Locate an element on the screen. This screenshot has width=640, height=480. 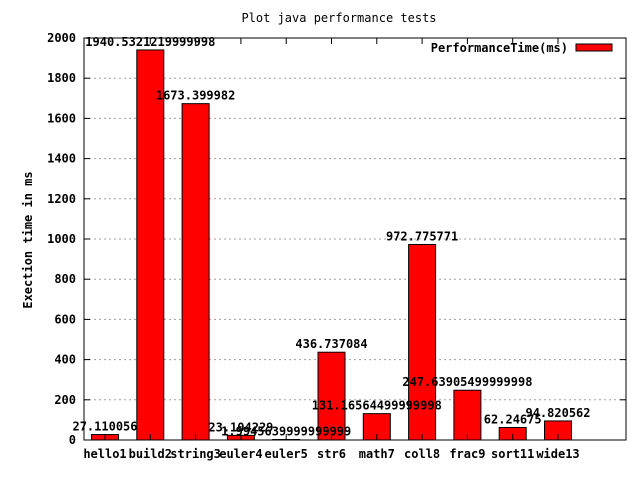
data-label-euler4: 23.104229 is located at coordinates (240, 427).